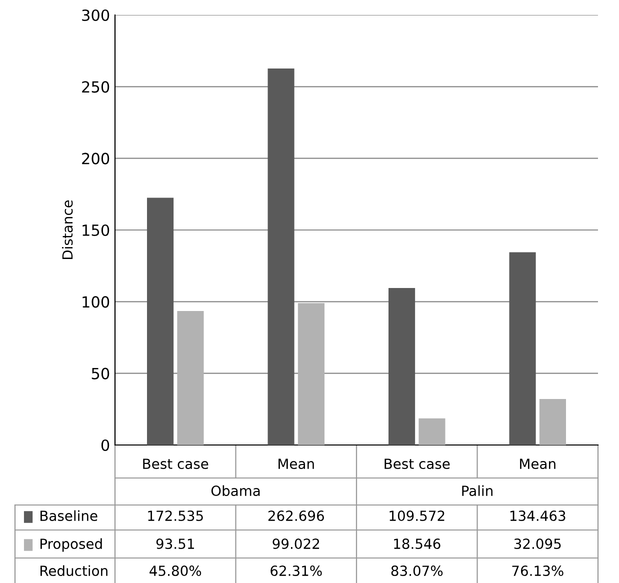 The image size is (619, 583). Describe the element at coordinates (69, 516) in the screenshot. I see `legend-label: Baseline` at that location.